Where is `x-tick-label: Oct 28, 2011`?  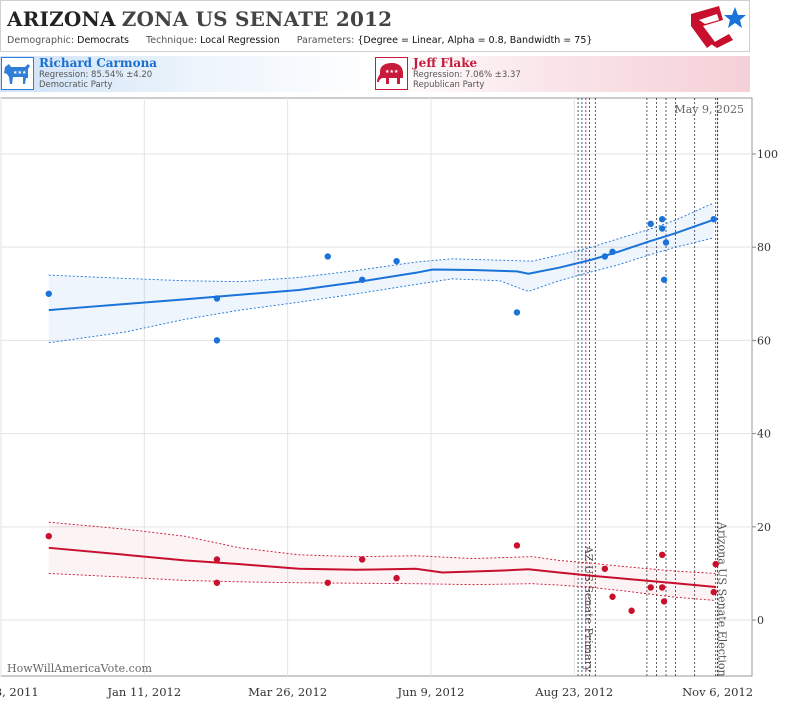 x-tick-label: Oct 28, 2011 is located at coordinates (19, 692).